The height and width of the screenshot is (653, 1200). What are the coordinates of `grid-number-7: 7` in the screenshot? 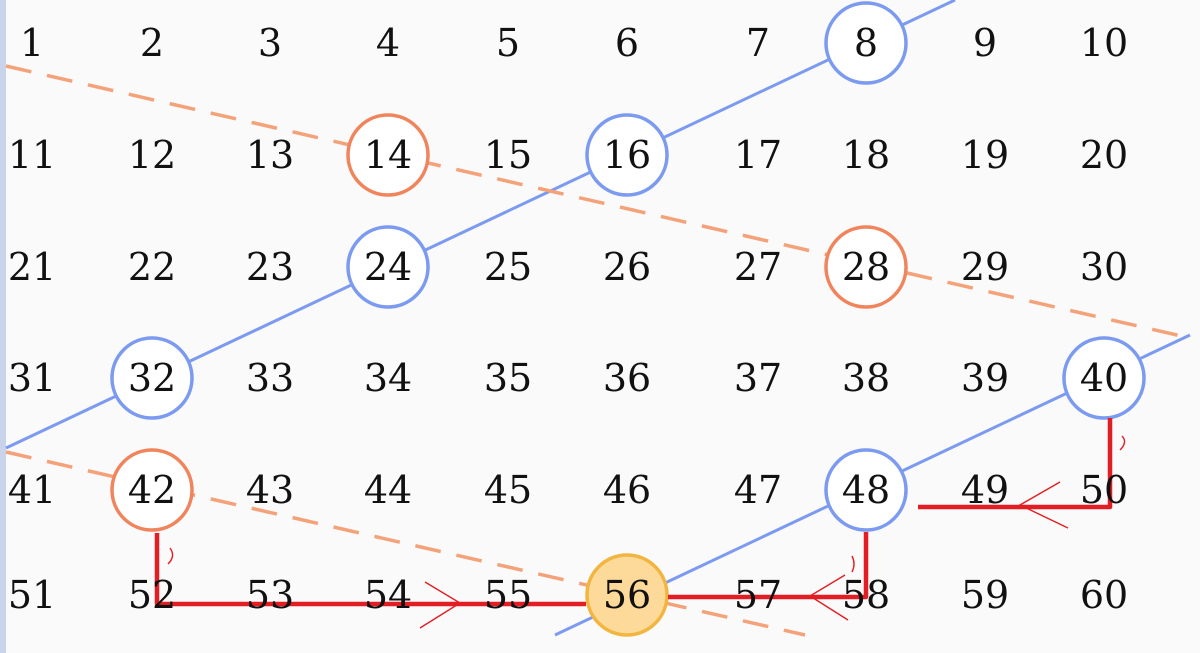 It's located at (758, 43).